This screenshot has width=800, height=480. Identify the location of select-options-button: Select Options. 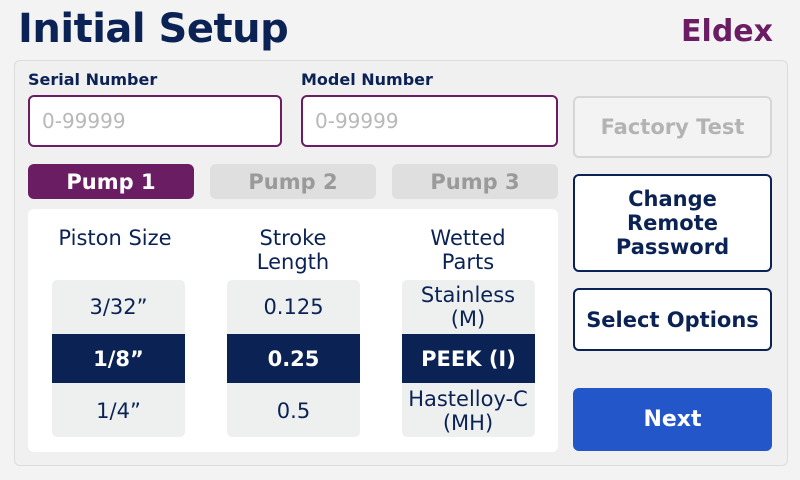
(672, 319).